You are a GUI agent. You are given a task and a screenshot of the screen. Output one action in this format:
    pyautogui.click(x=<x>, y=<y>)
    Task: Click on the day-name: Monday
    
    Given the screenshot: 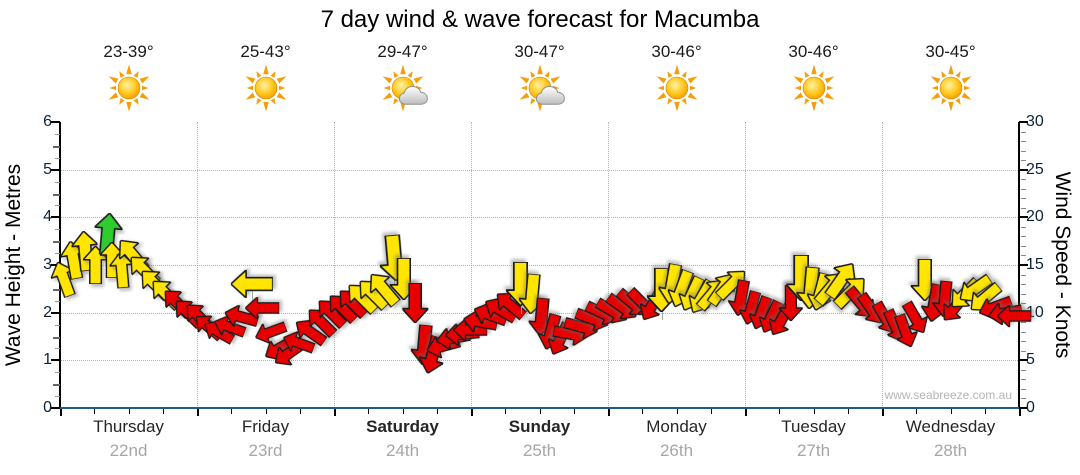 What is the action you would take?
    pyautogui.click(x=676, y=426)
    